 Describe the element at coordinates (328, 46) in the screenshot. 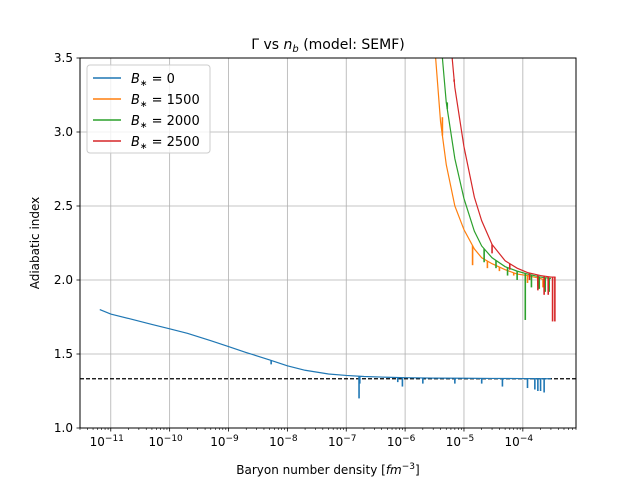

I see `chart-title: Γ vs nb (model: SEMF)` at that location.